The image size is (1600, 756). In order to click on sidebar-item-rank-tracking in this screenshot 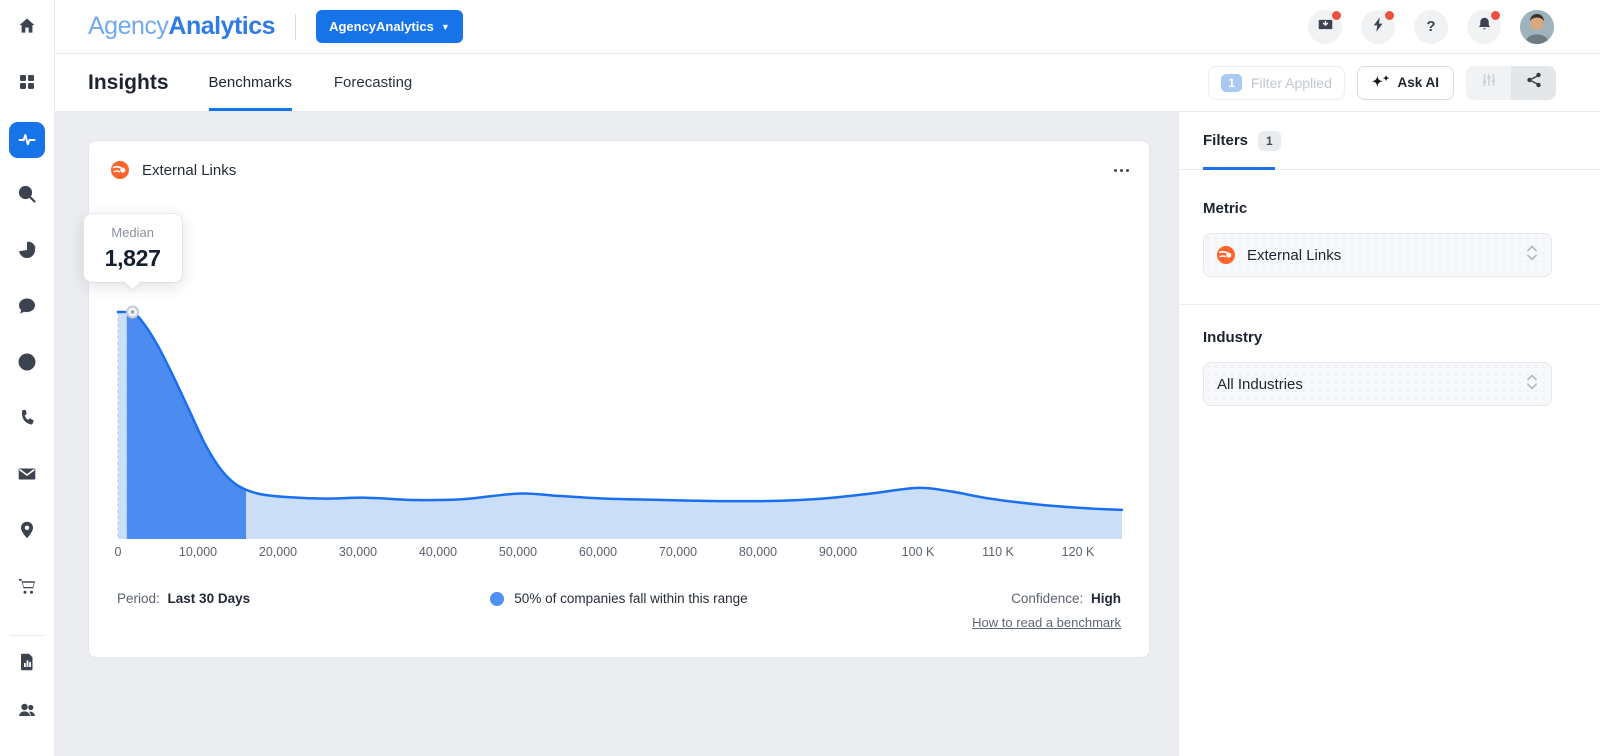, I will do `click(27, 364)`.